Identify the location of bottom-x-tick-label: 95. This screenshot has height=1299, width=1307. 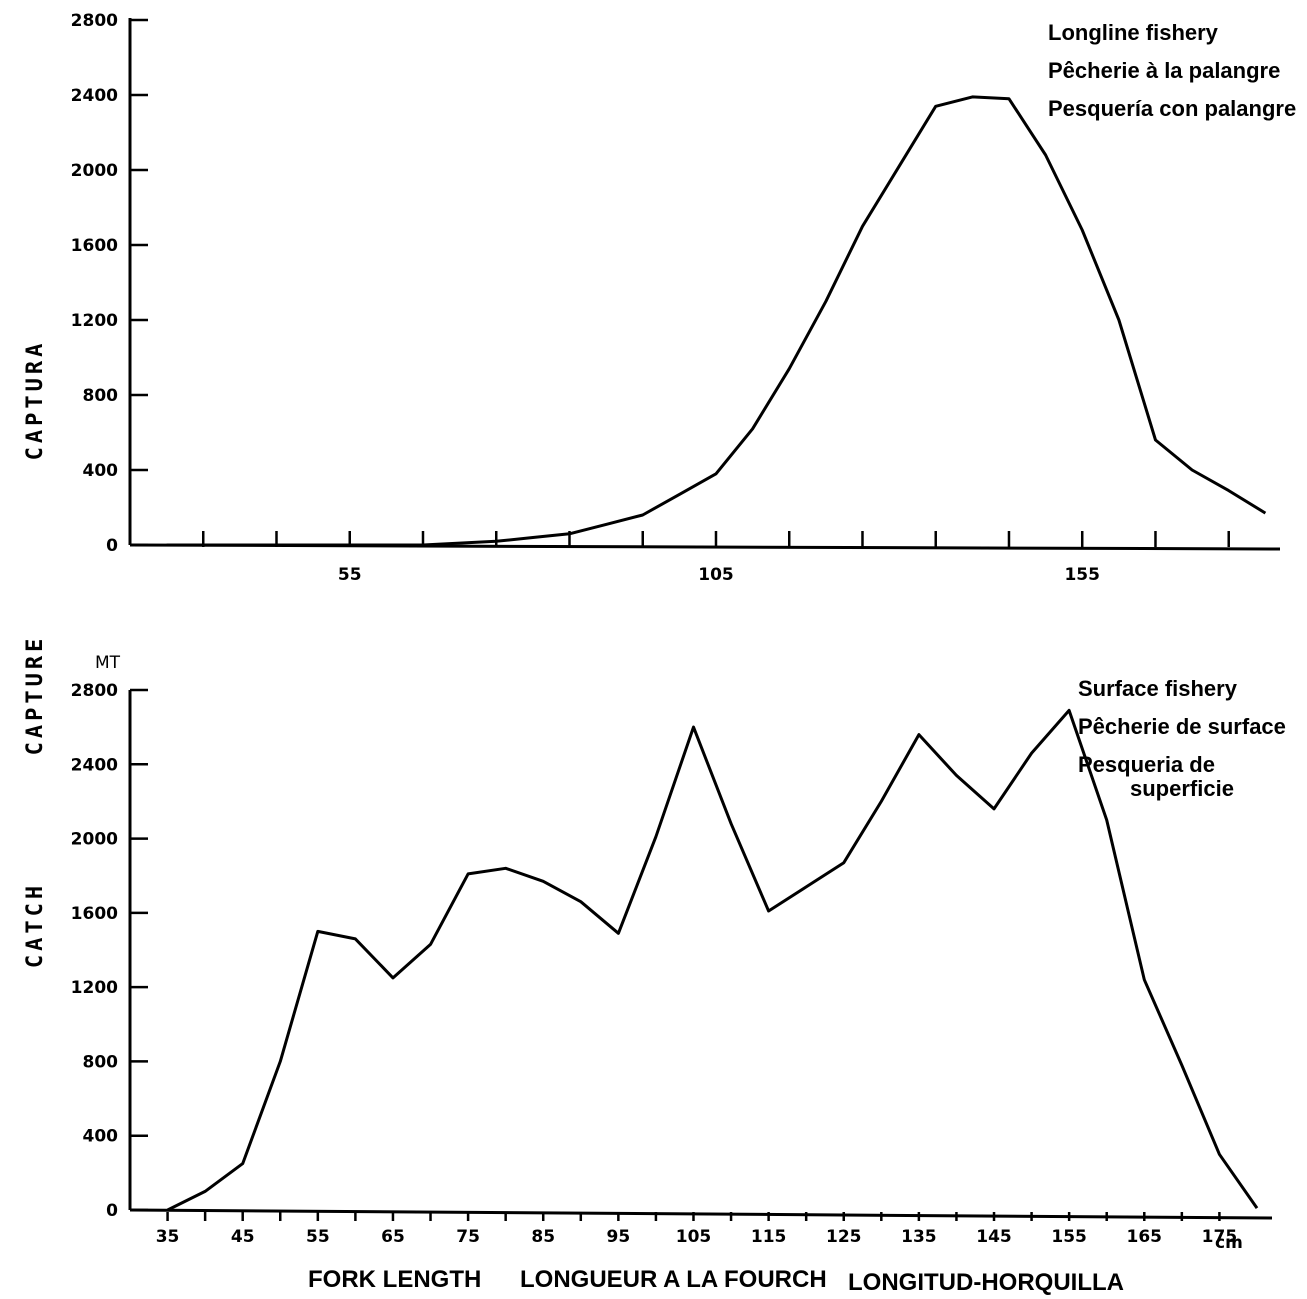
(619, 1237).